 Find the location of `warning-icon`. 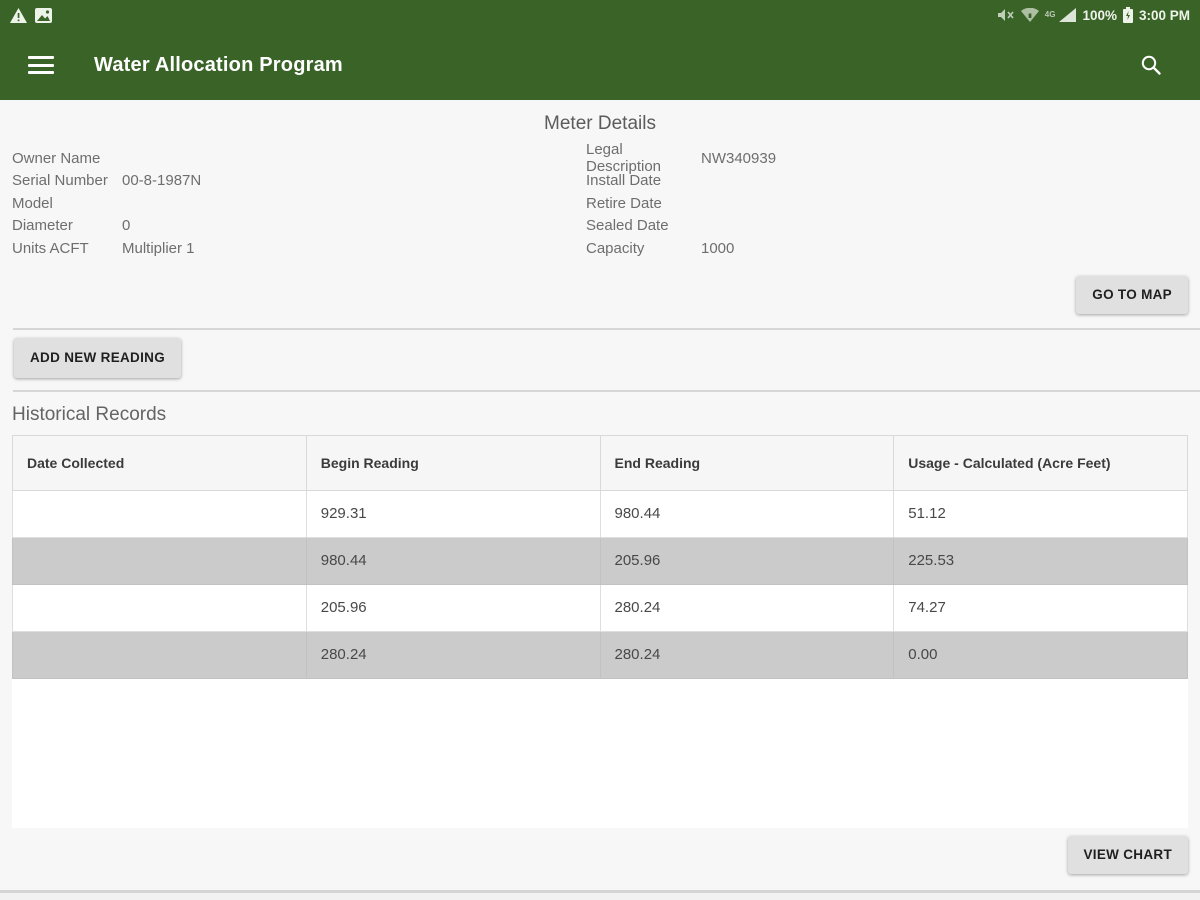

warning-icon is located at coordinates (18, 15).